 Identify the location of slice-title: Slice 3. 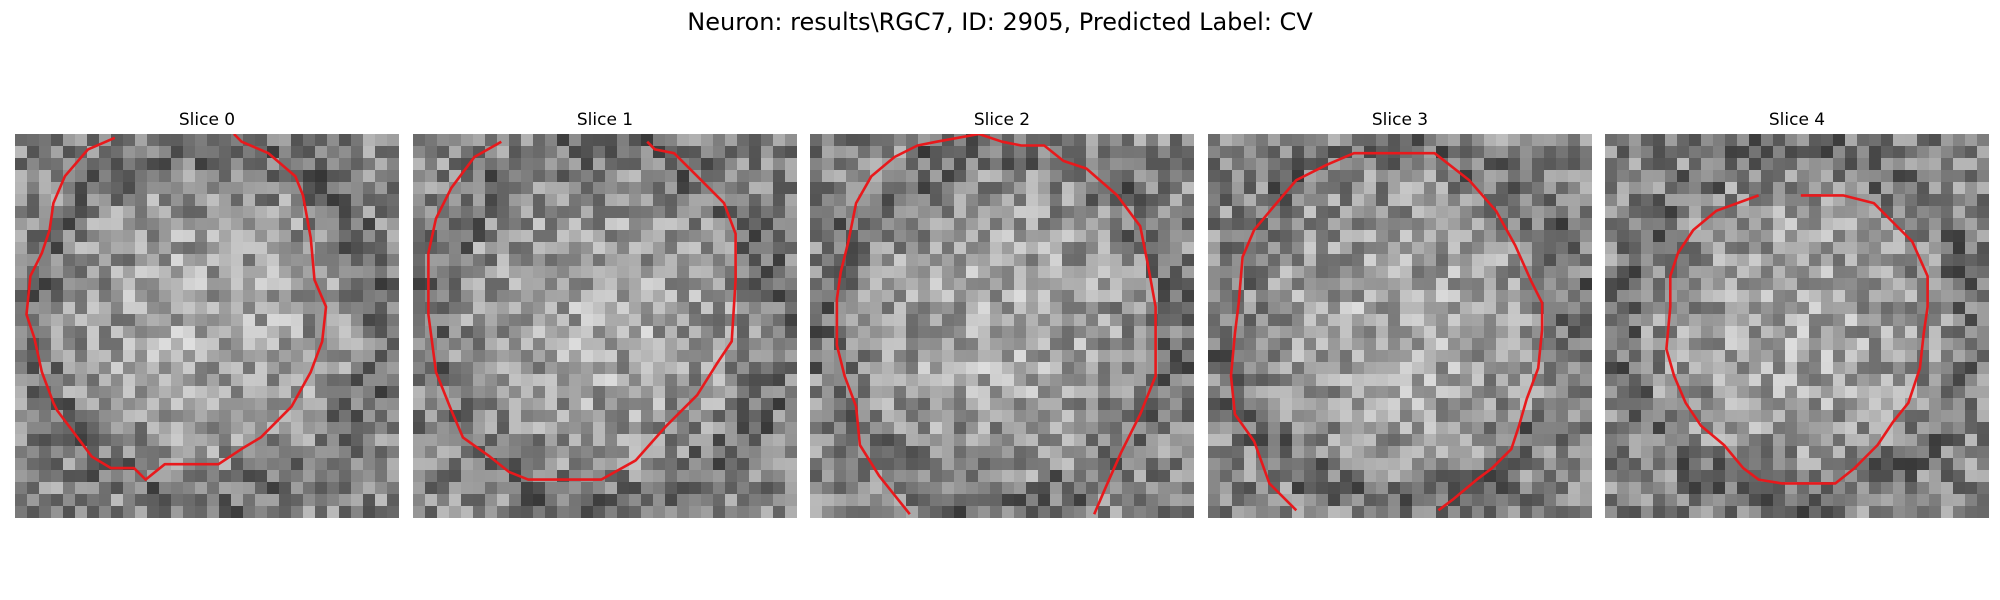
(1400, 120).